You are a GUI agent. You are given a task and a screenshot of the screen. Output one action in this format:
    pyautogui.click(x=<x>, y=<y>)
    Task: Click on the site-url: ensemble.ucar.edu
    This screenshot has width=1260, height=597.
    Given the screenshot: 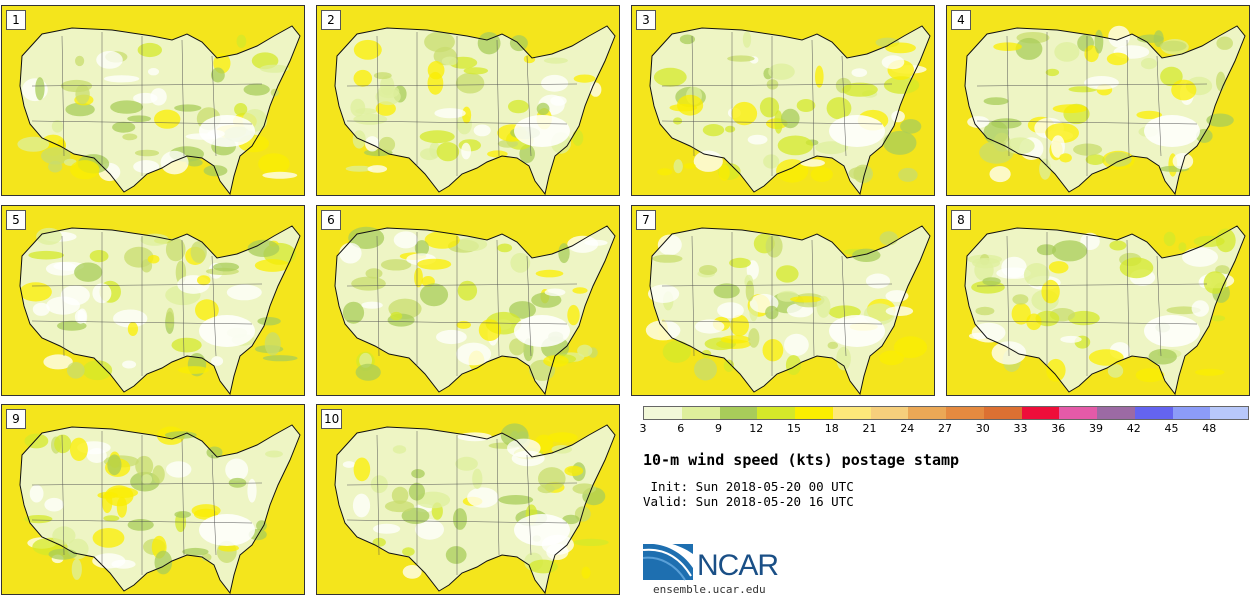 What is the action you would take?
    pyautogui.click(x=709, y=589)
    